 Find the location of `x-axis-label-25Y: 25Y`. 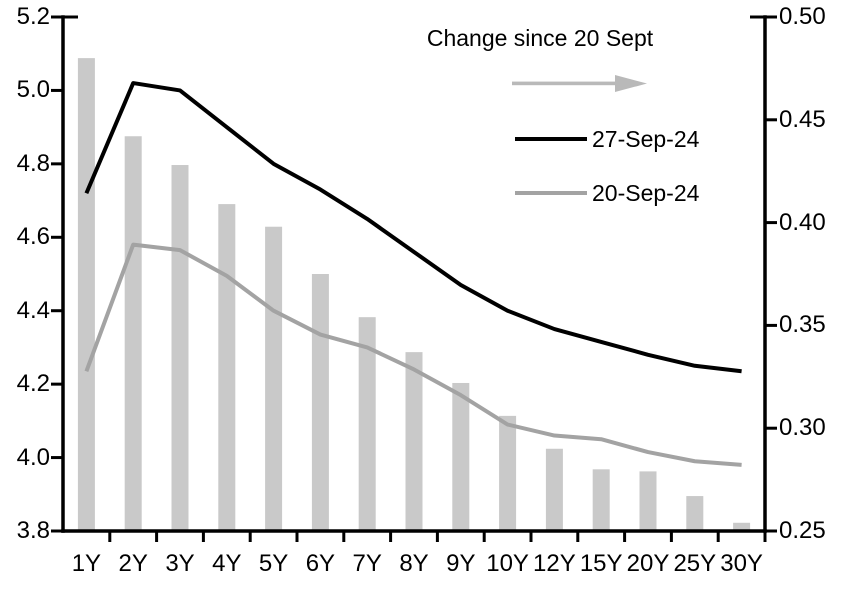

x-axis-label-25Y: 25Y is located at coordinates (695, 563).